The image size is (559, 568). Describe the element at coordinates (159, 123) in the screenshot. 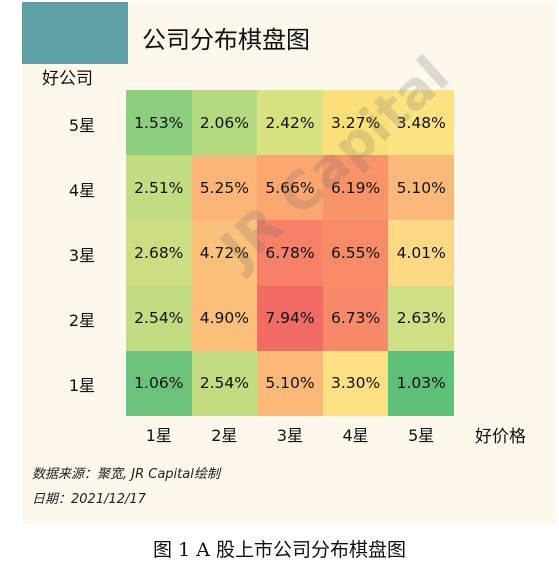

I see `heatmap-cell: 1.53%` at that location.